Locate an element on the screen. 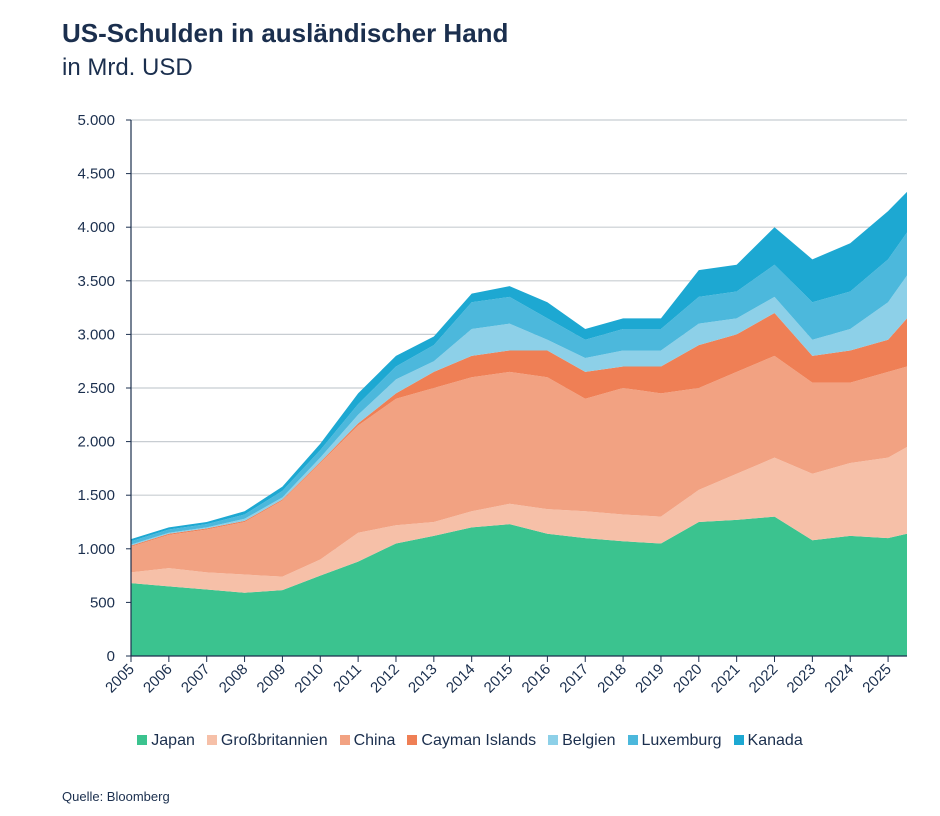  x-tick-label: 2020 is located at coordinates (688, 679).